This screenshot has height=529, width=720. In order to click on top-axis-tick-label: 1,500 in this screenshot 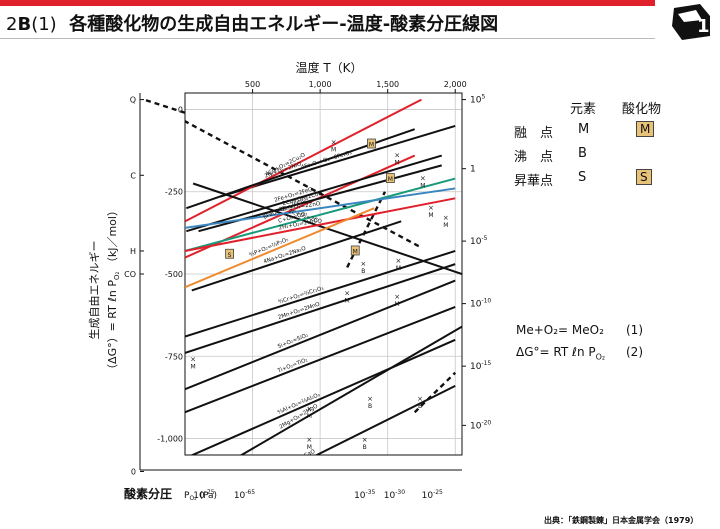, I will do `click(387, 84)`.